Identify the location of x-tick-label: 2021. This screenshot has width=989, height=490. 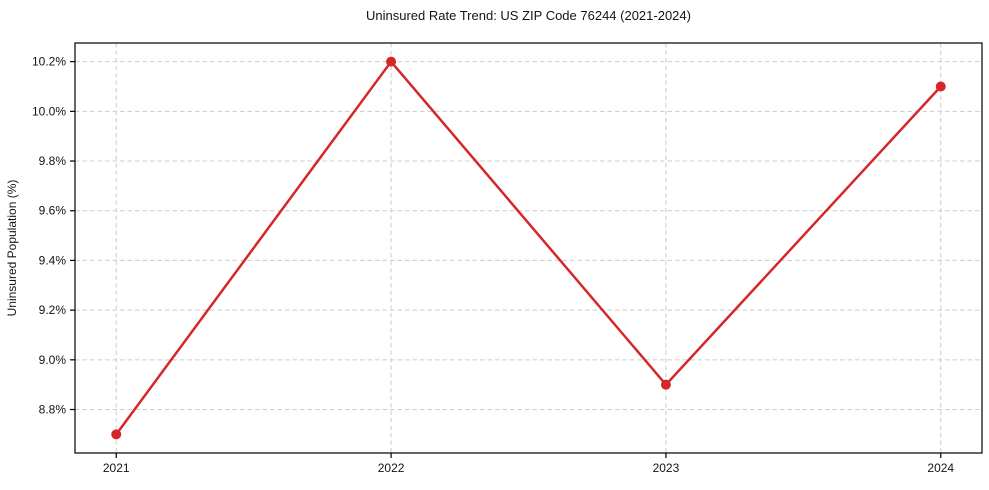
(116, 468).